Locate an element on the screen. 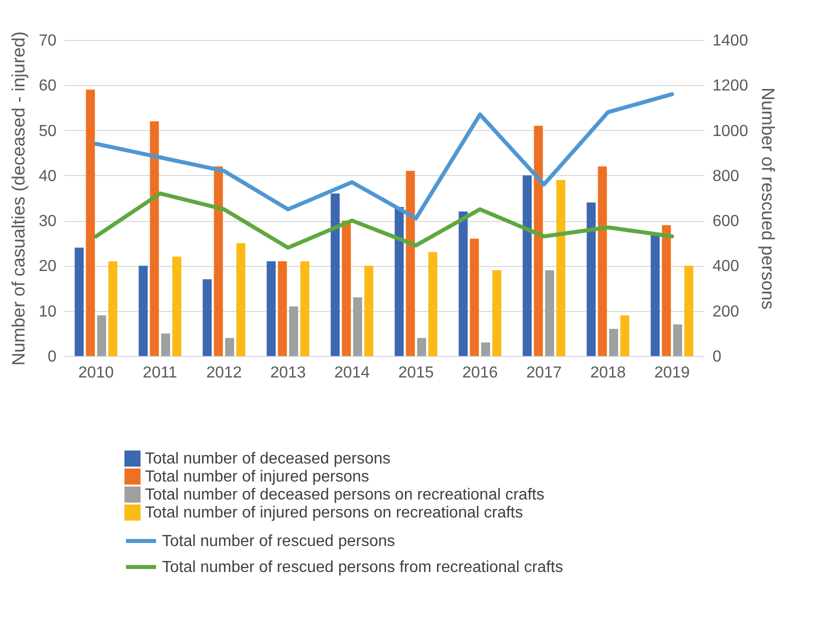 This screenshot has width=832, height=623. x-tick-label: 2013 is located at coordinates (288, 373).